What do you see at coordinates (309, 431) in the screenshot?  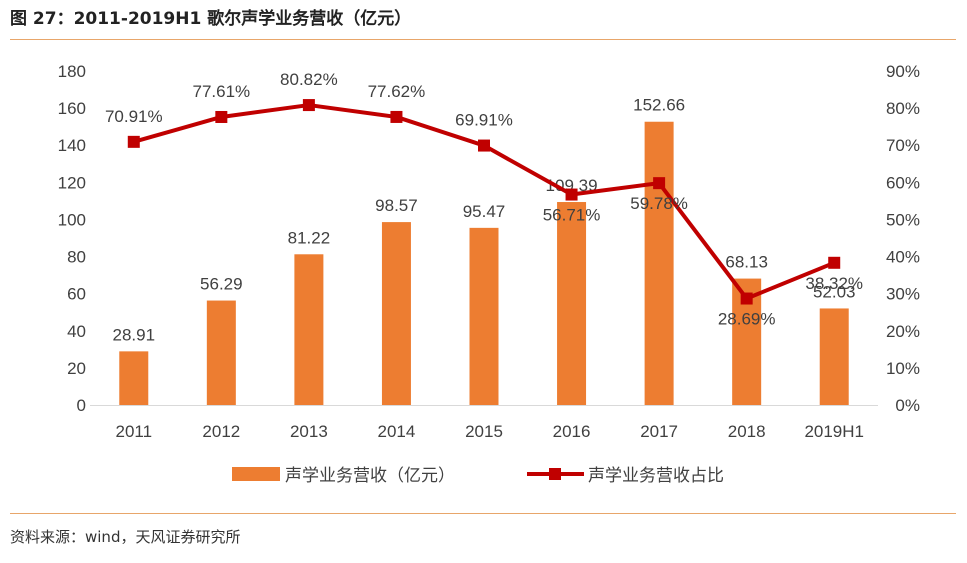 I see `x-tick-label: 2013` at bounding box center [309, 431].